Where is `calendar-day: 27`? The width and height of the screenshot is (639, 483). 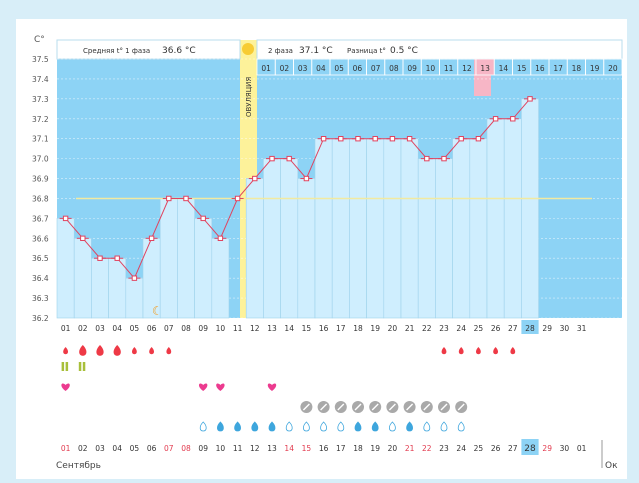
calendar-day: 27 is located at coordinates (513, 448).